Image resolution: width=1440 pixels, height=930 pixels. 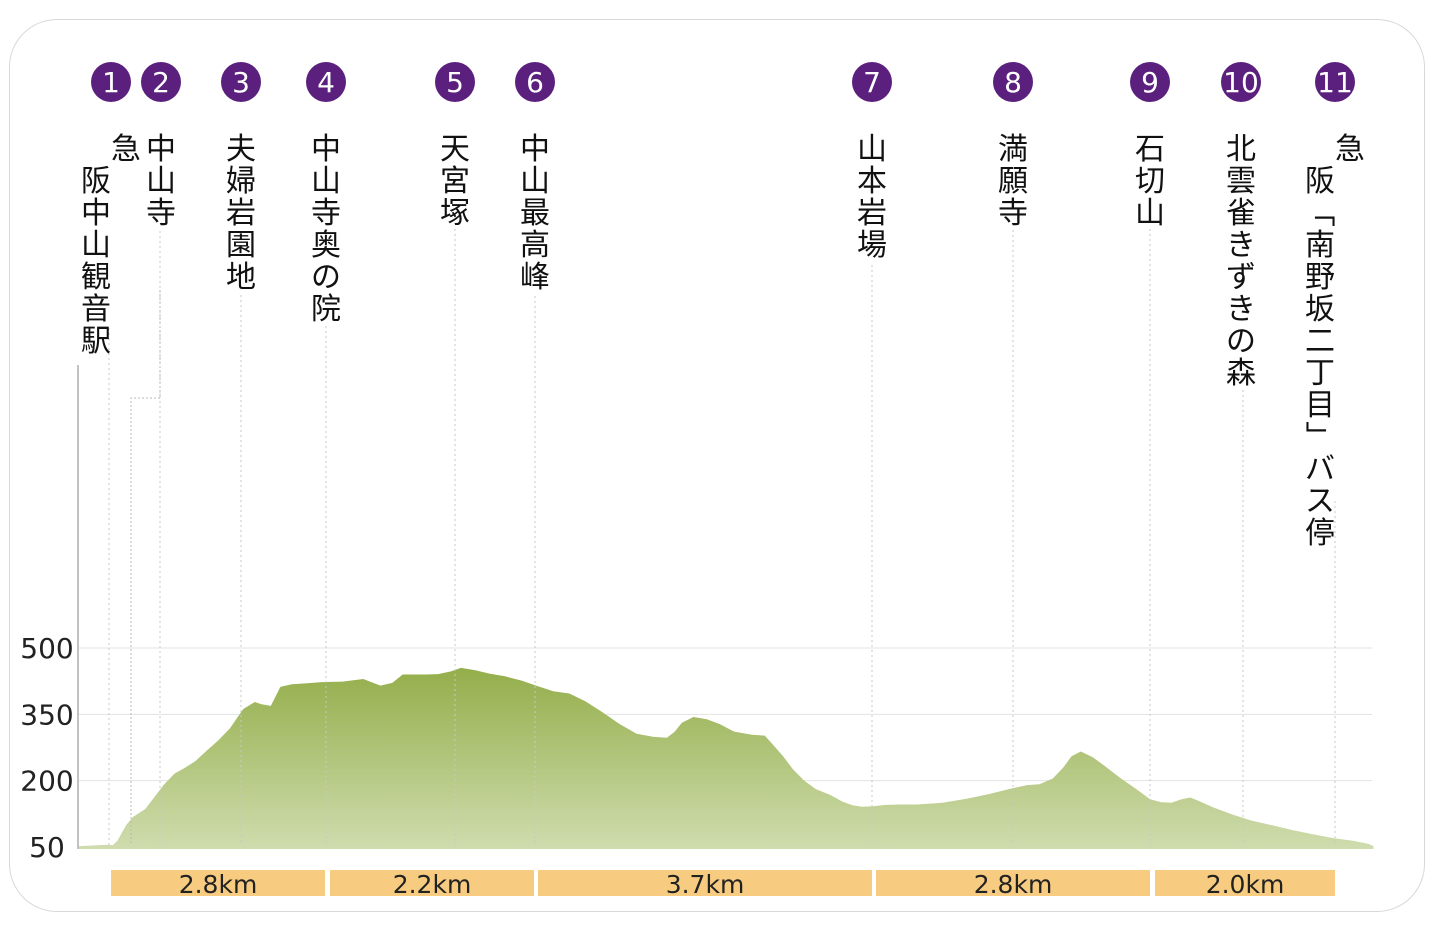 What do you see at coordinates (872, 181) in the screenshot?
I see `stop-label-char: 本` at bounding box center [872, 181].